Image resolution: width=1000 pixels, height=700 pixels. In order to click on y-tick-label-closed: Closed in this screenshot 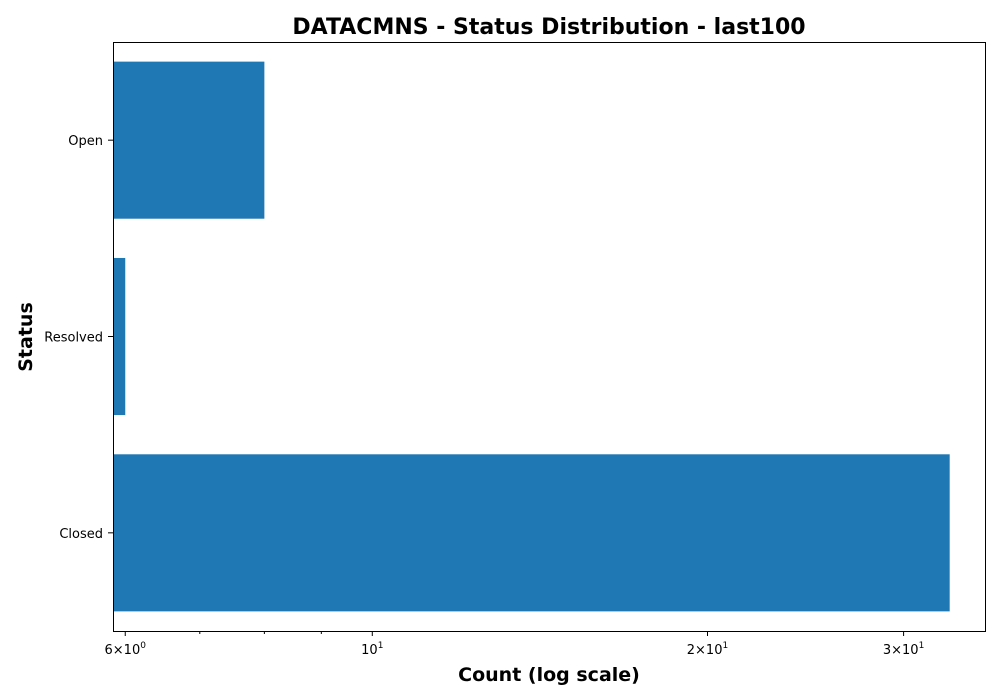, I will do `click(81, 534)`.